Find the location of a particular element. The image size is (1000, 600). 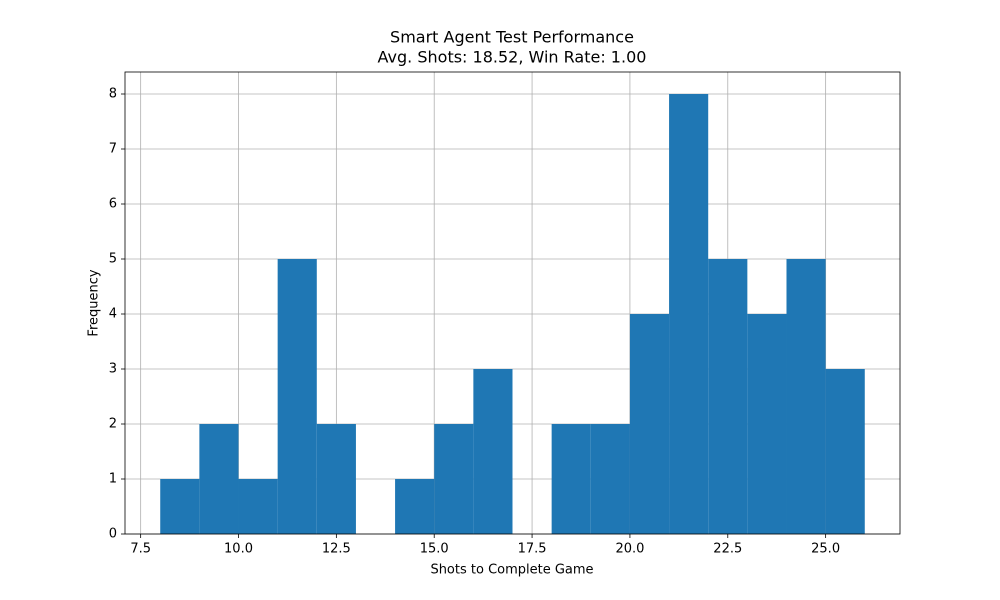

y-tick-label: 5 is located at coordinates (113, 259).